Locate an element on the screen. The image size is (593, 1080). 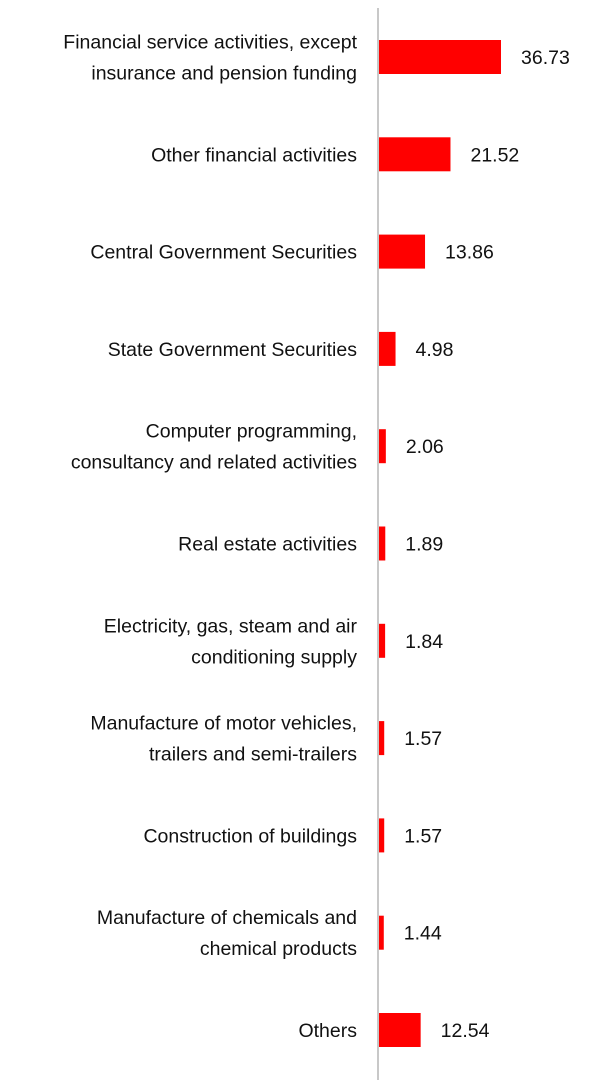
data-label: 1.84 is located at coordinates (424, 642).